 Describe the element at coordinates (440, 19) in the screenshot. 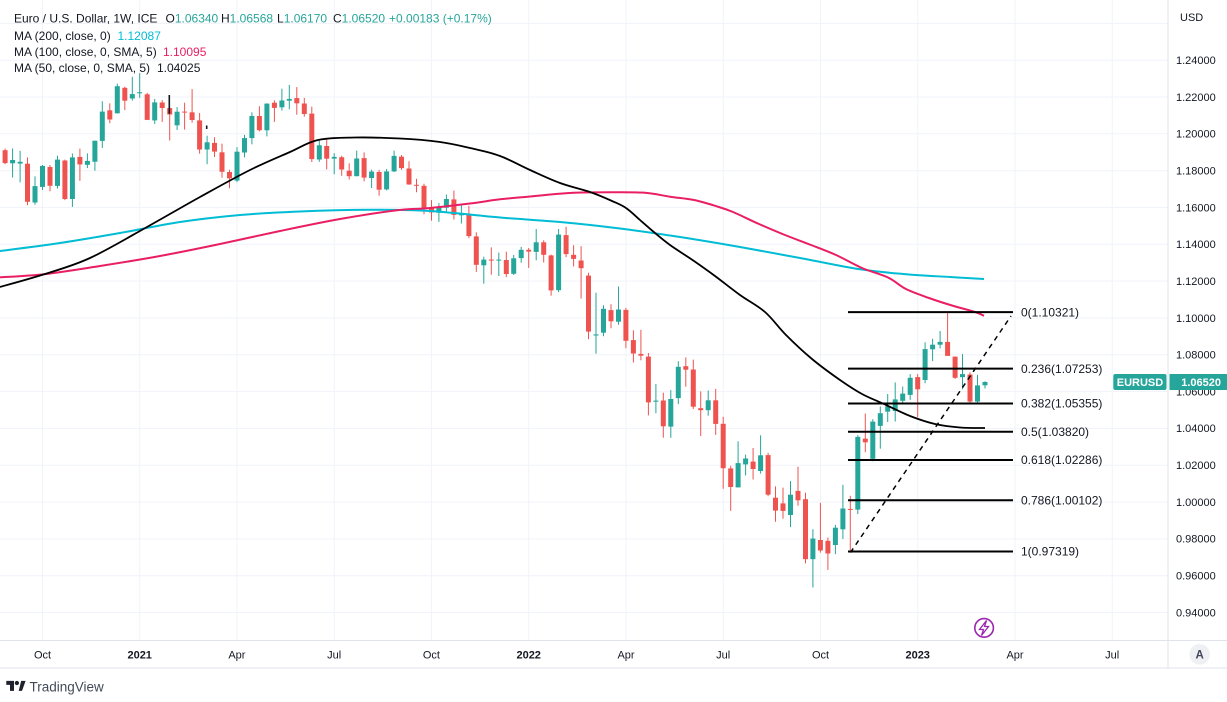

I see `svg-text: +0.00183 (+0.17%)` at that location.